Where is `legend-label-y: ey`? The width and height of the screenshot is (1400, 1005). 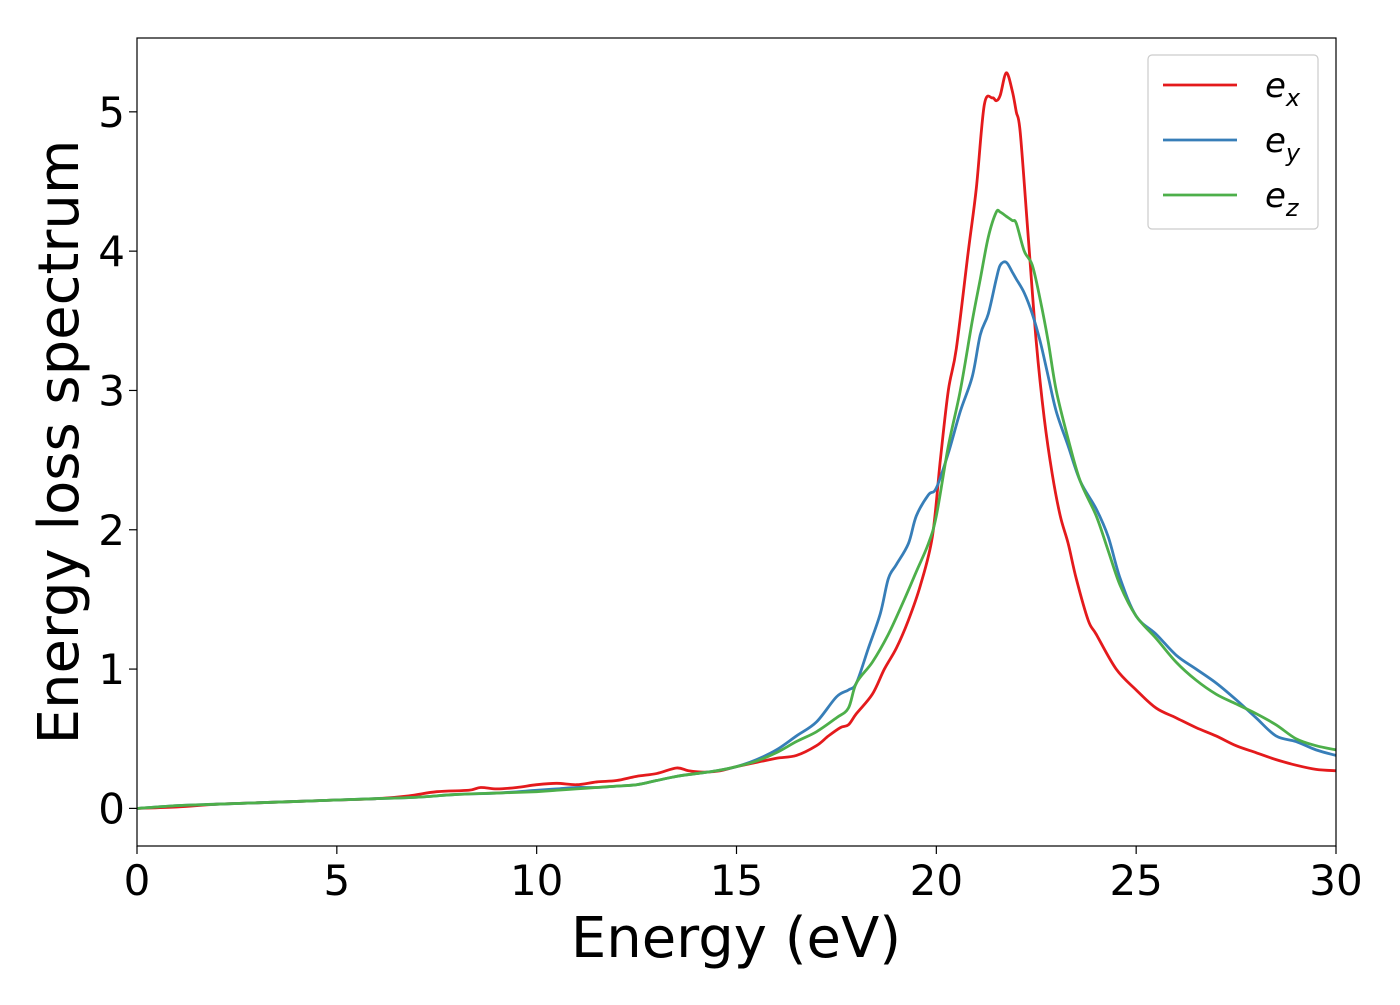 legend-label-y: ey is located at coordinates (1283, 144).